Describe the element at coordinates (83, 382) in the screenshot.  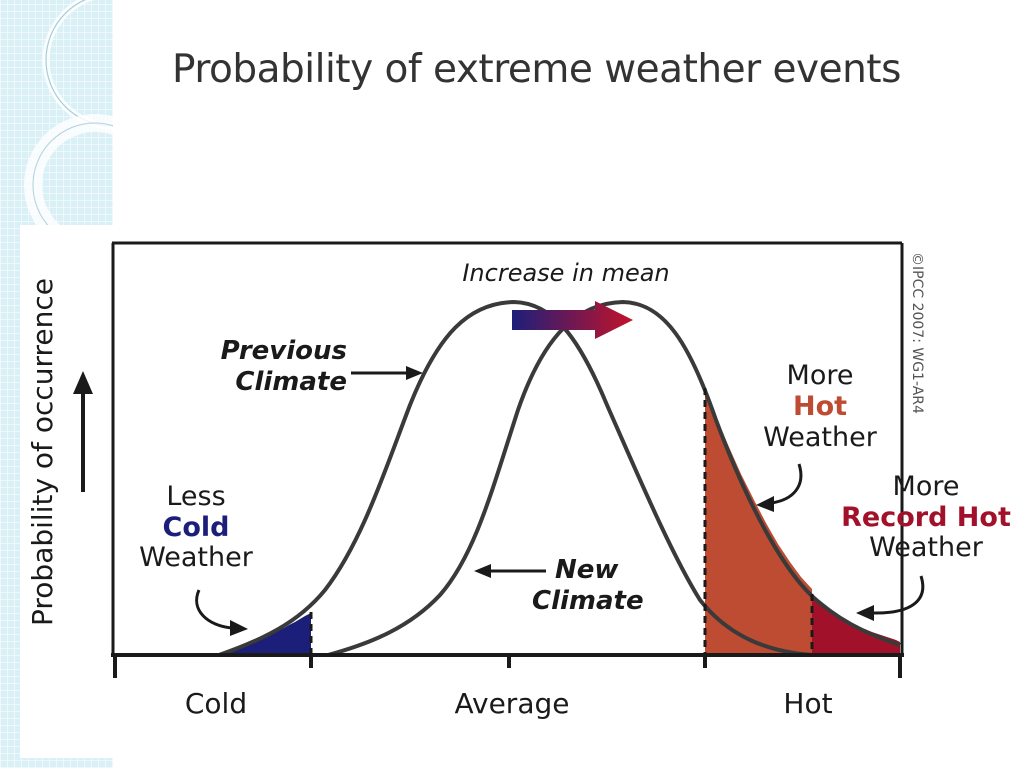
I see `y-axis-arrow-head-icon` at that location.